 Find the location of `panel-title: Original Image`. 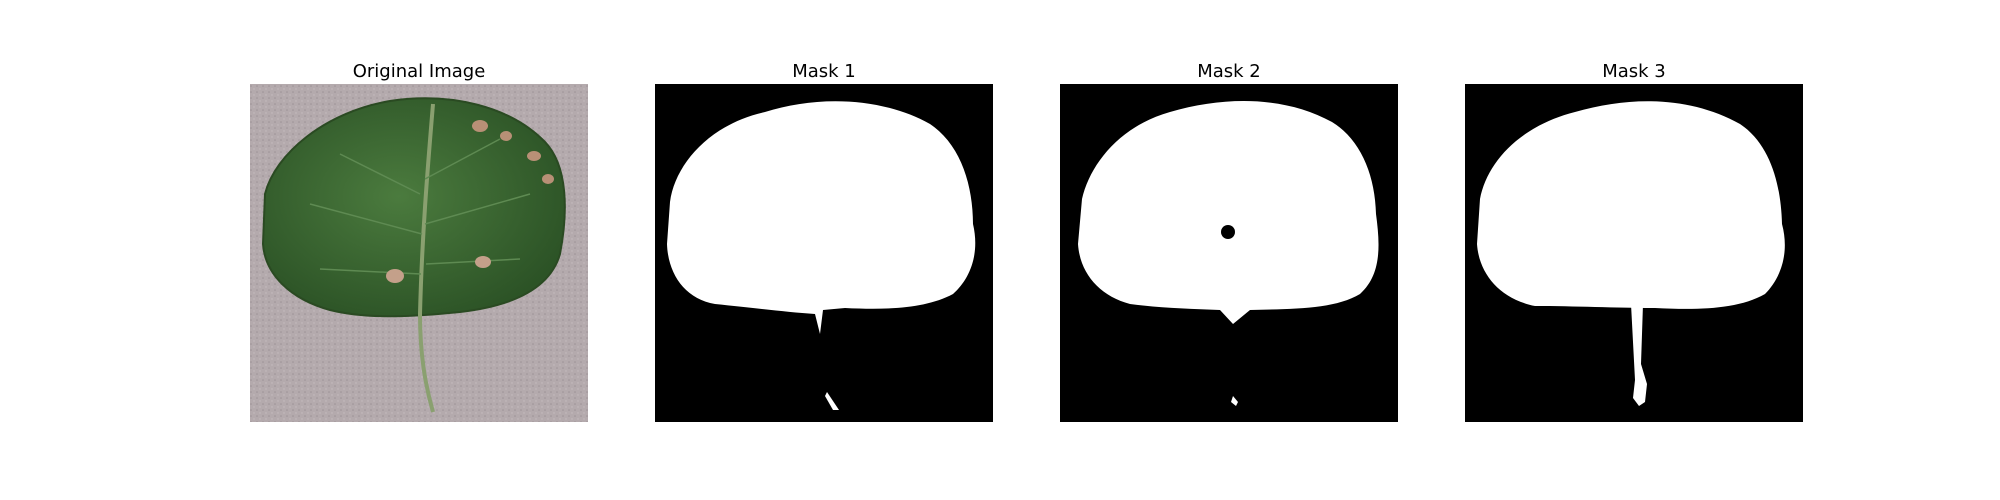

panel-title: Original Image is located at coordinates (419, 71).